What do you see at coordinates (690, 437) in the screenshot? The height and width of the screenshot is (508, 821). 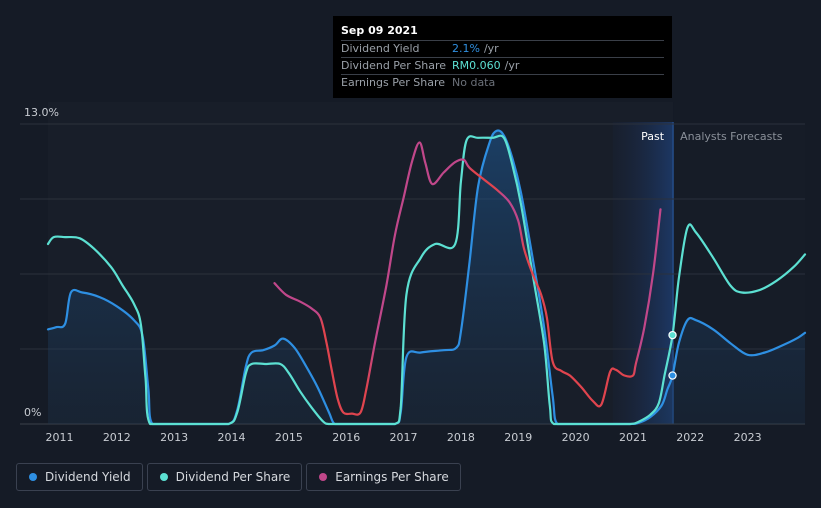 I see `x-tick-label: 2022` at bounding box center [690, 437].